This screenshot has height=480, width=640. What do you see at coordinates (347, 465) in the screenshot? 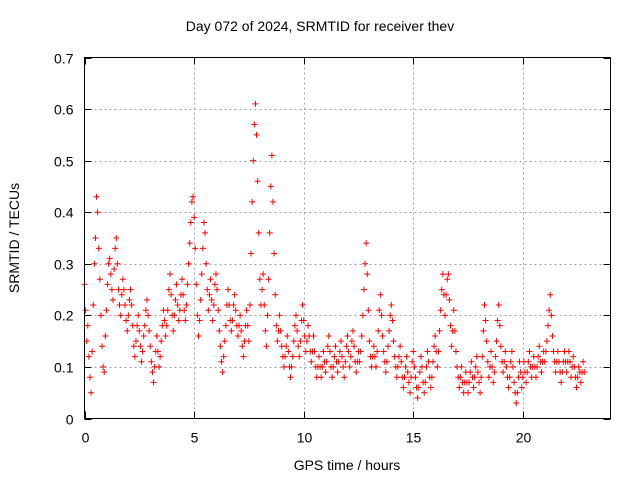
I see `x-axis-label: GPS time / hours` at bounding box center [347, 465].